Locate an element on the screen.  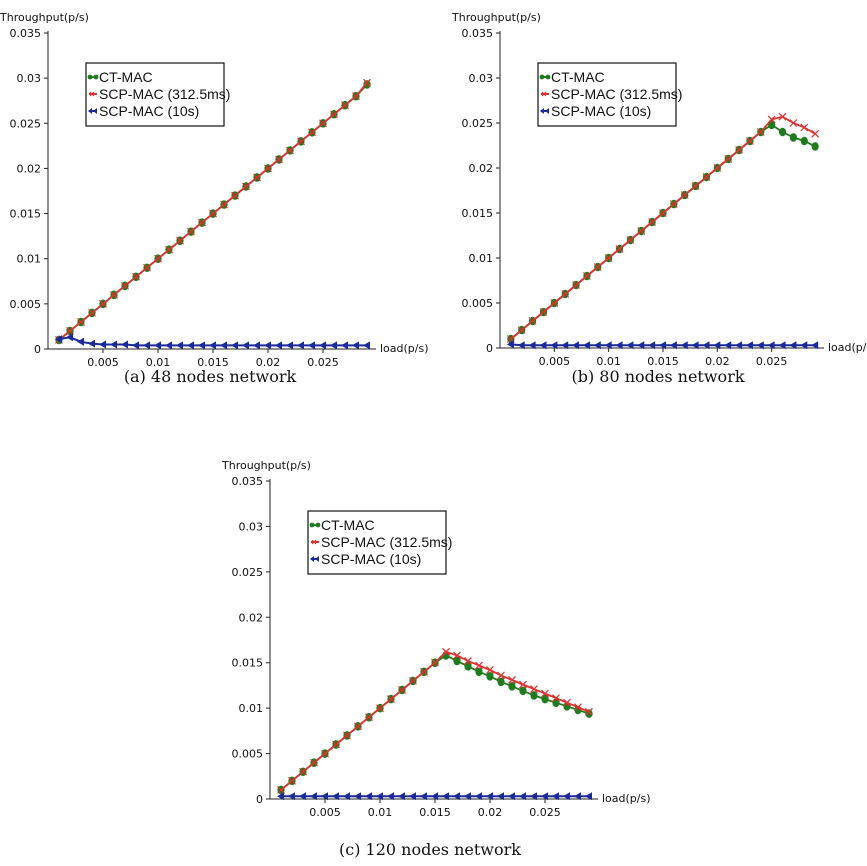
legend-label: CT-MAC is located at coordinates (578, 77).